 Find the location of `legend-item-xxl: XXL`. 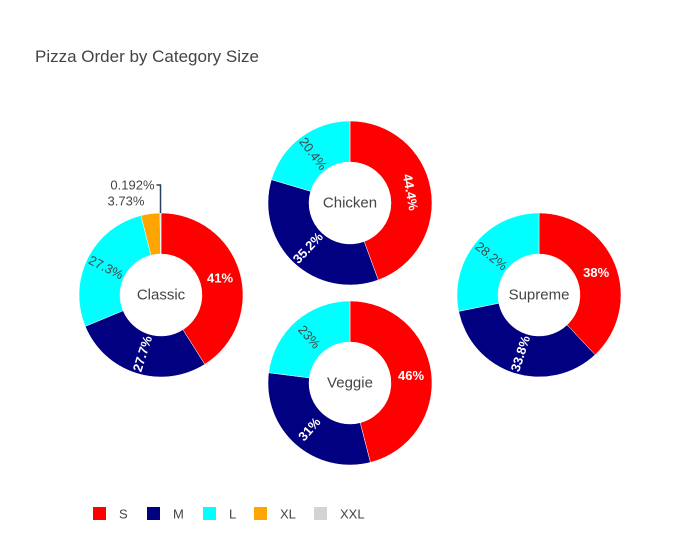

legend-item-xxl: XXL is located at coordinates (339, 514).